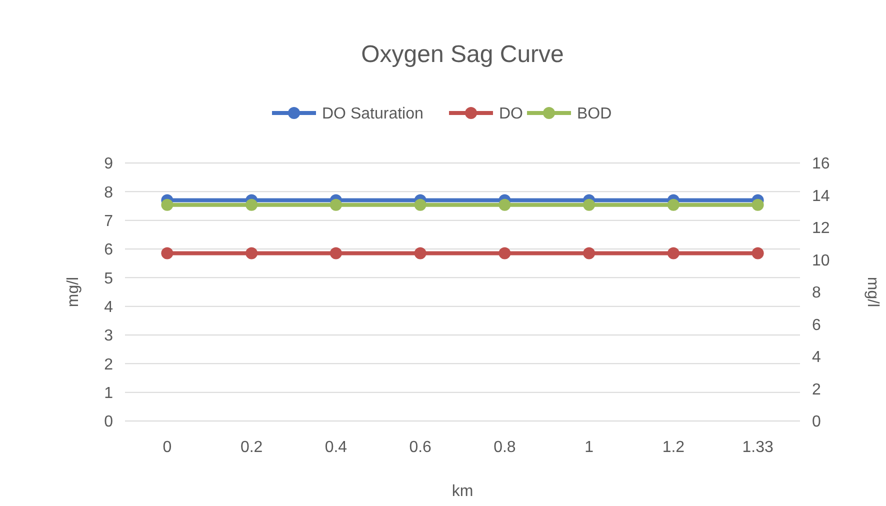  I want to click on x-tick-label: 1, so click(589, 447).